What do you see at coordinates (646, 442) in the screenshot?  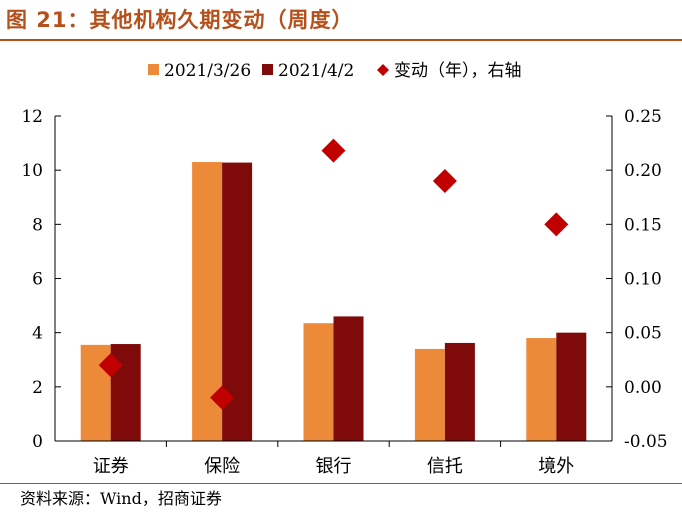 I see `right-tick-label: -0.05` at bounding box center [646, 442].